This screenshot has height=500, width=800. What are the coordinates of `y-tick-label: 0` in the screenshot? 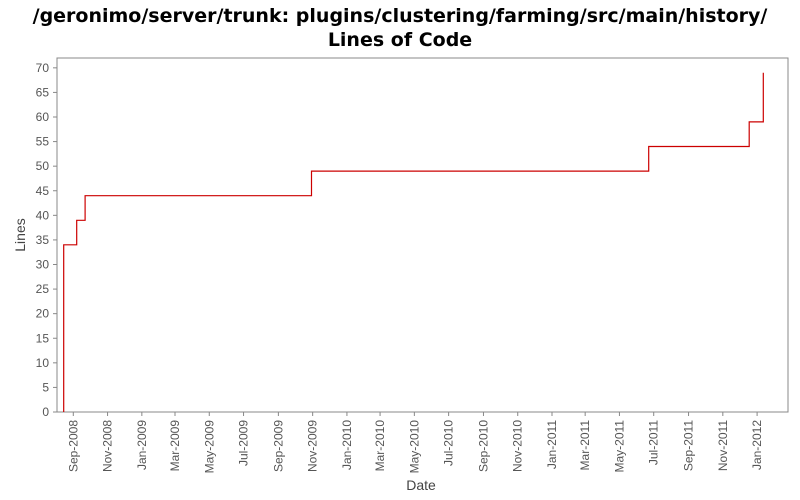 It's located at (45, 412).